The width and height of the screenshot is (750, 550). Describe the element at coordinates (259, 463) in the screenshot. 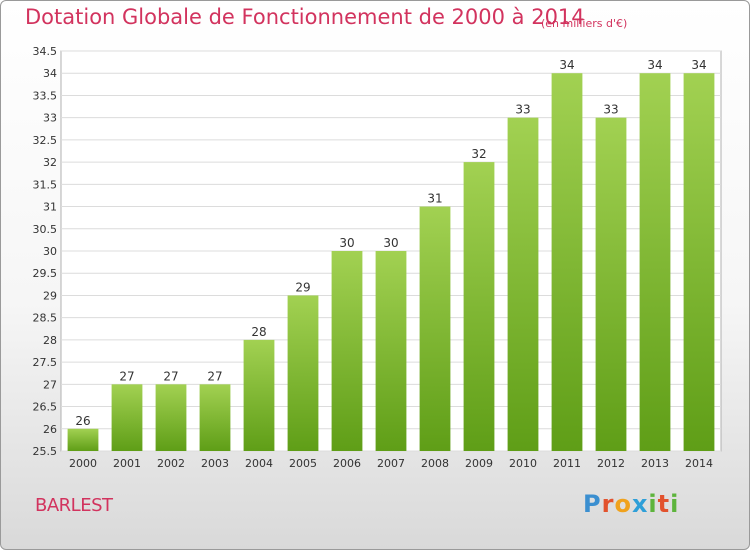

I see `x-tick-label: 2004` at that location.